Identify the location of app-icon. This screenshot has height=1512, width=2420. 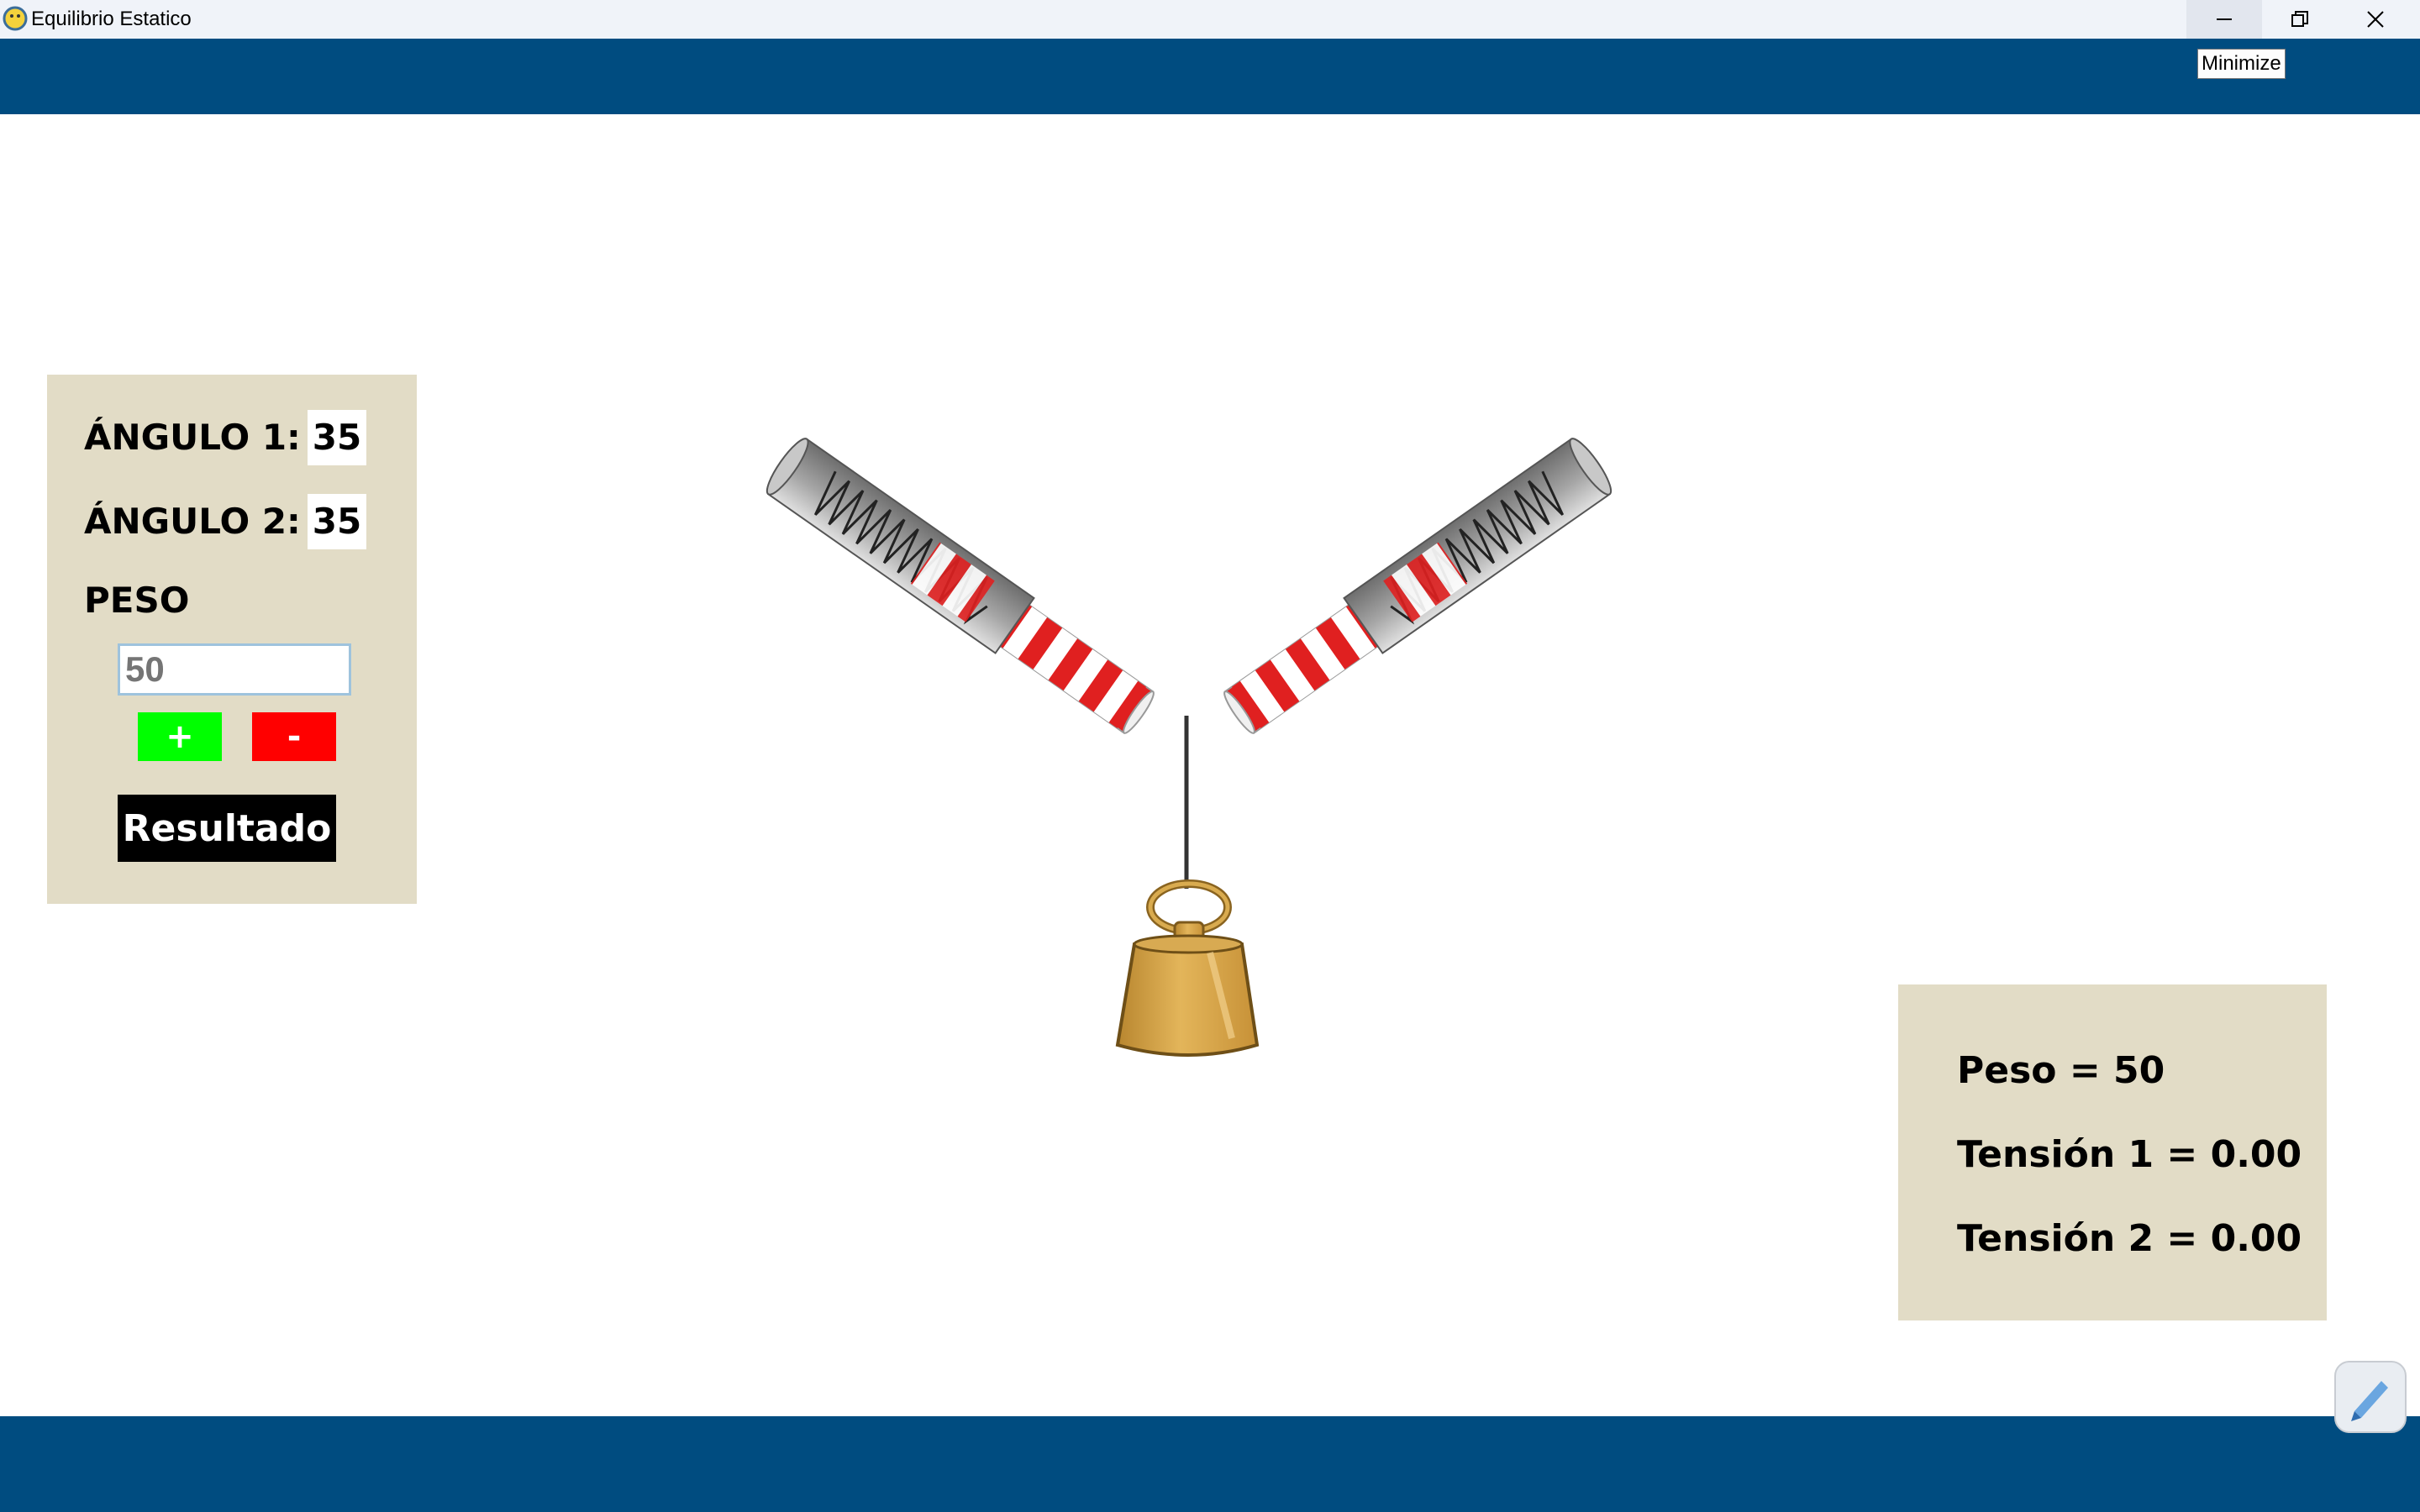
(15, 18).